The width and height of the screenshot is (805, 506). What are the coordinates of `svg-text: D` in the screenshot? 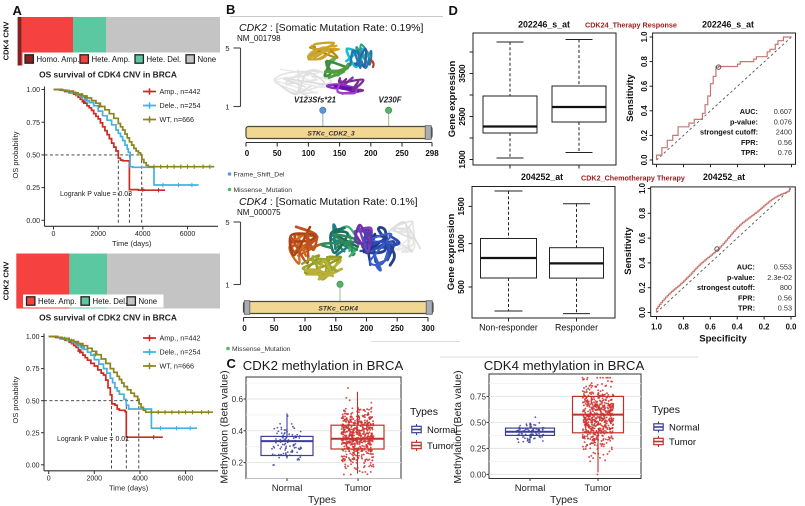 It's located at (453, 10).